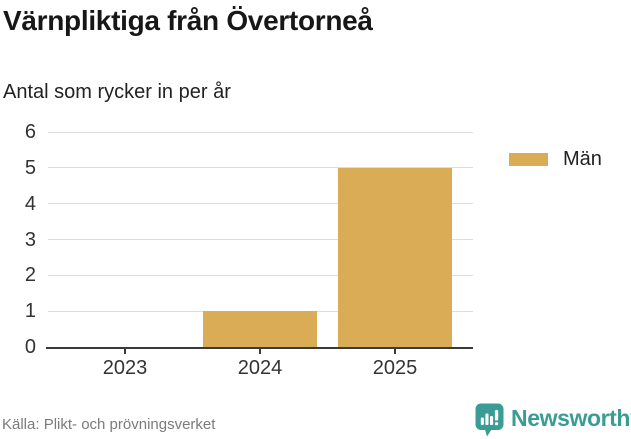 The height and width of the screenshot is (439, 631). Describe the element at coordinates (395, 368) in the screenshot. I see `x-tick-label: 2025` at that location.